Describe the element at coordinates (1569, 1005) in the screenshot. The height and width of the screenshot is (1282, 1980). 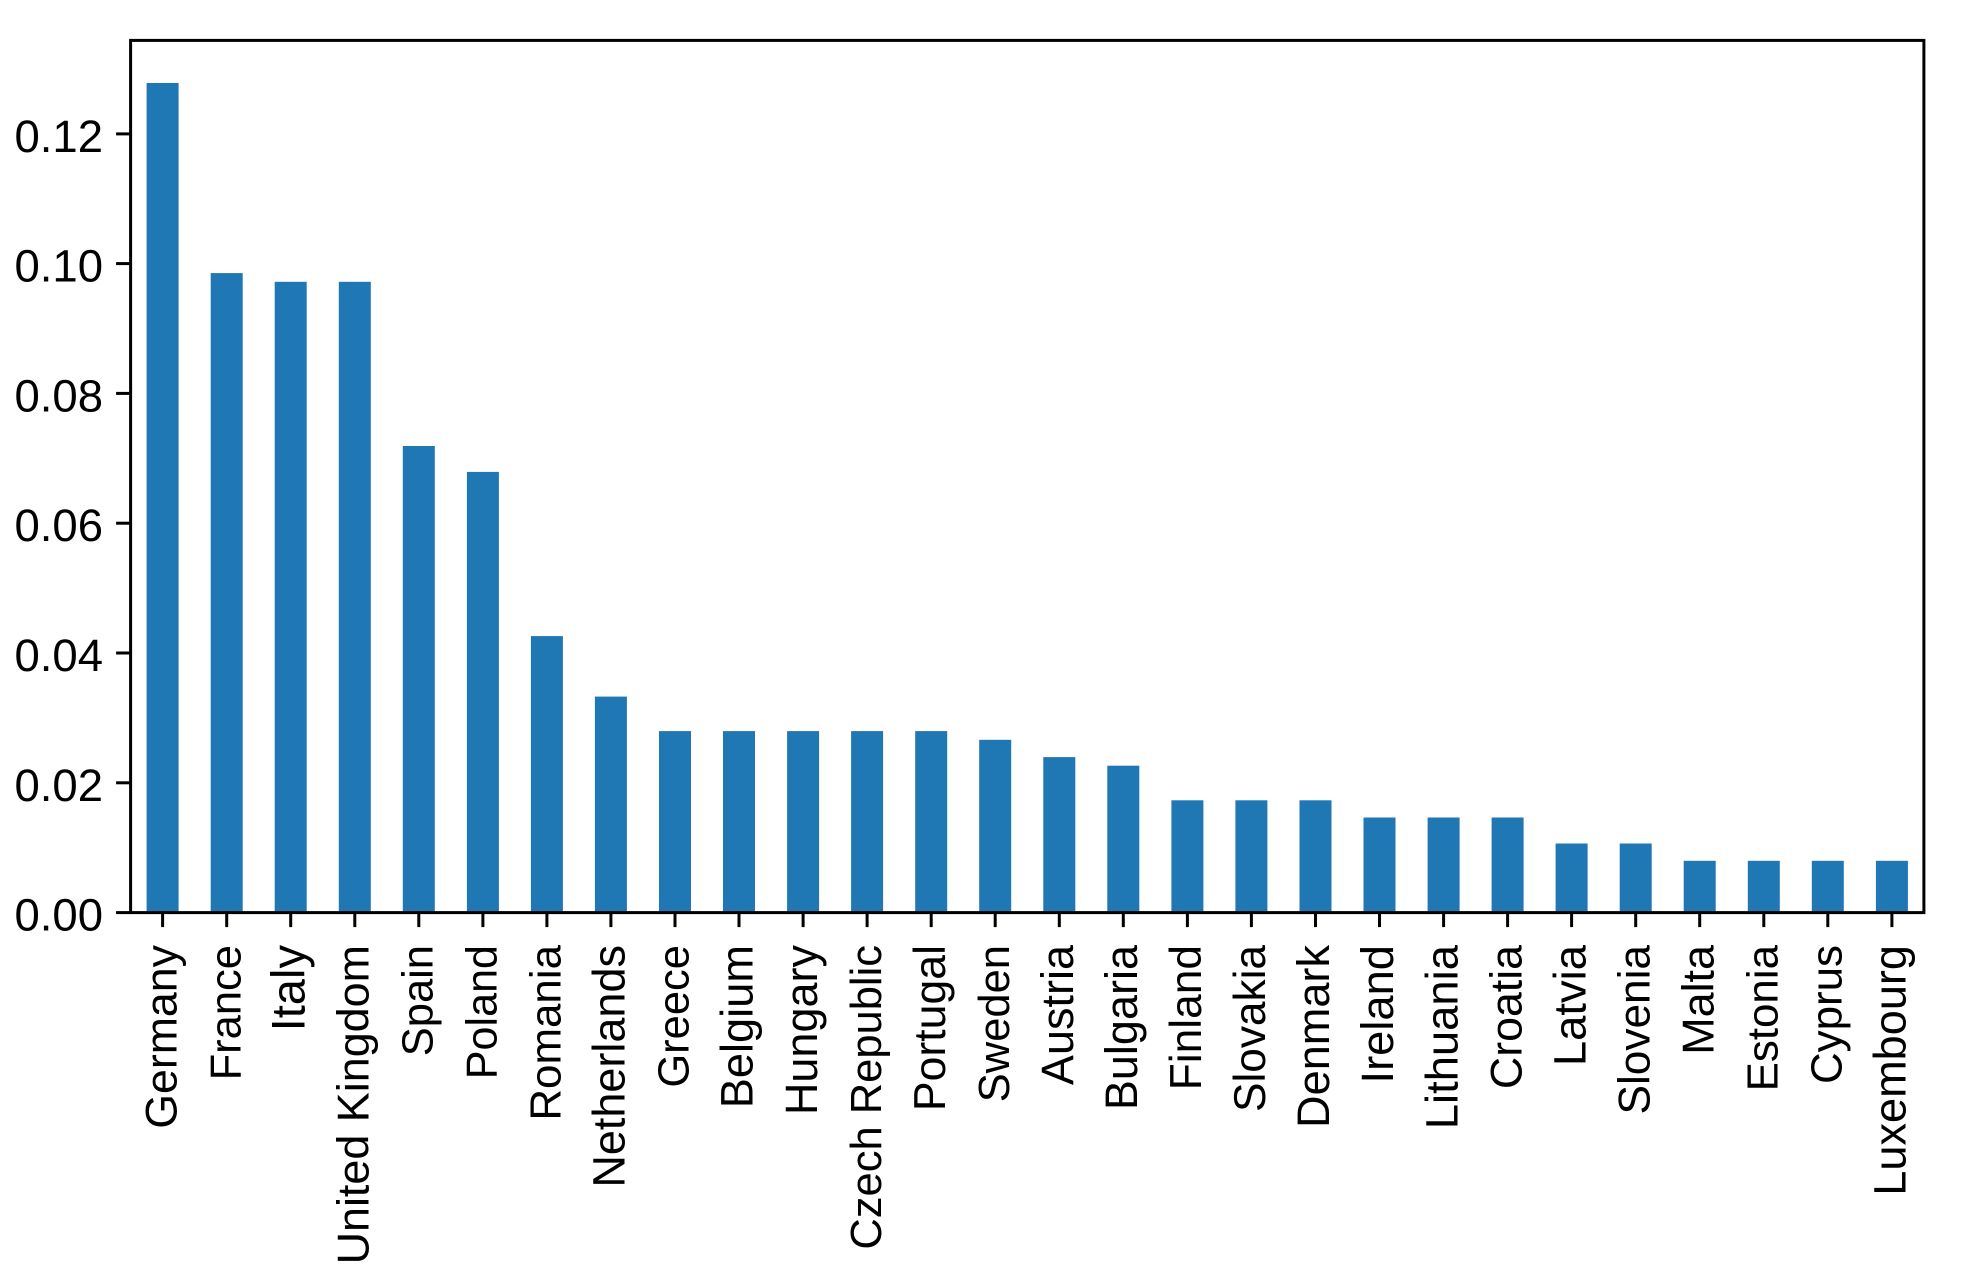
I see `svg-text: Latvia` at that location.